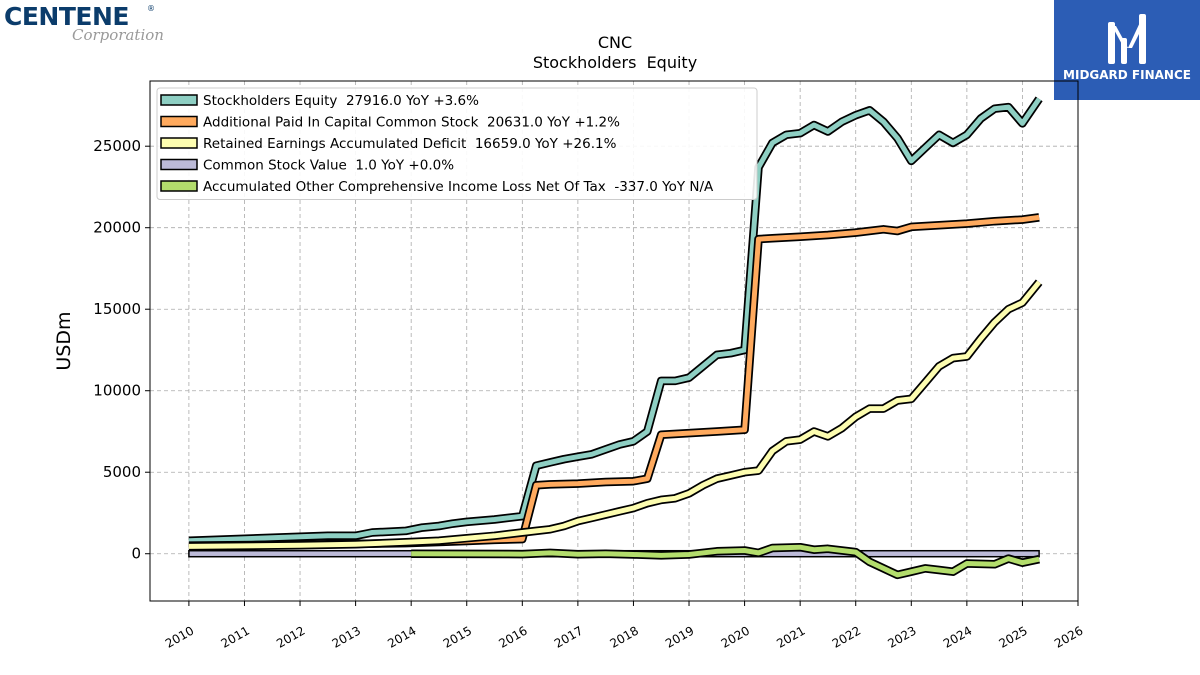 This screenshot has height=675, width=1200. What do you see at coordinates (615, 42) in the screenshot?
I see `chart-title: CNC` at bounding box center [615, 42].